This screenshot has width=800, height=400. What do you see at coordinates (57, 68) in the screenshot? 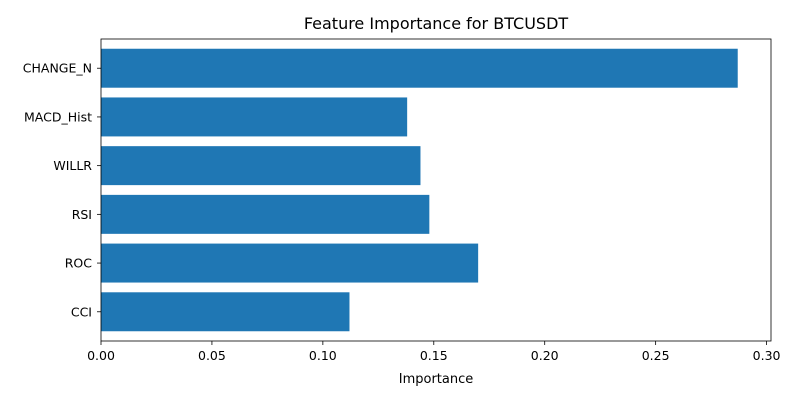
I see `y-tick-label: CHANGE_N` at bounding box center [57, 68].